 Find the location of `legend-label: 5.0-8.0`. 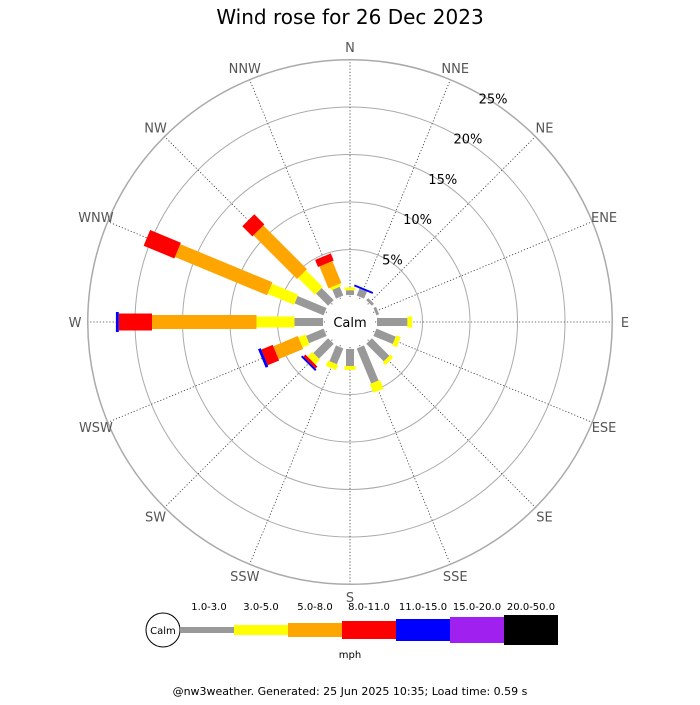

legend-label: 5.0-8.0 is located at coordinates (314, 607).